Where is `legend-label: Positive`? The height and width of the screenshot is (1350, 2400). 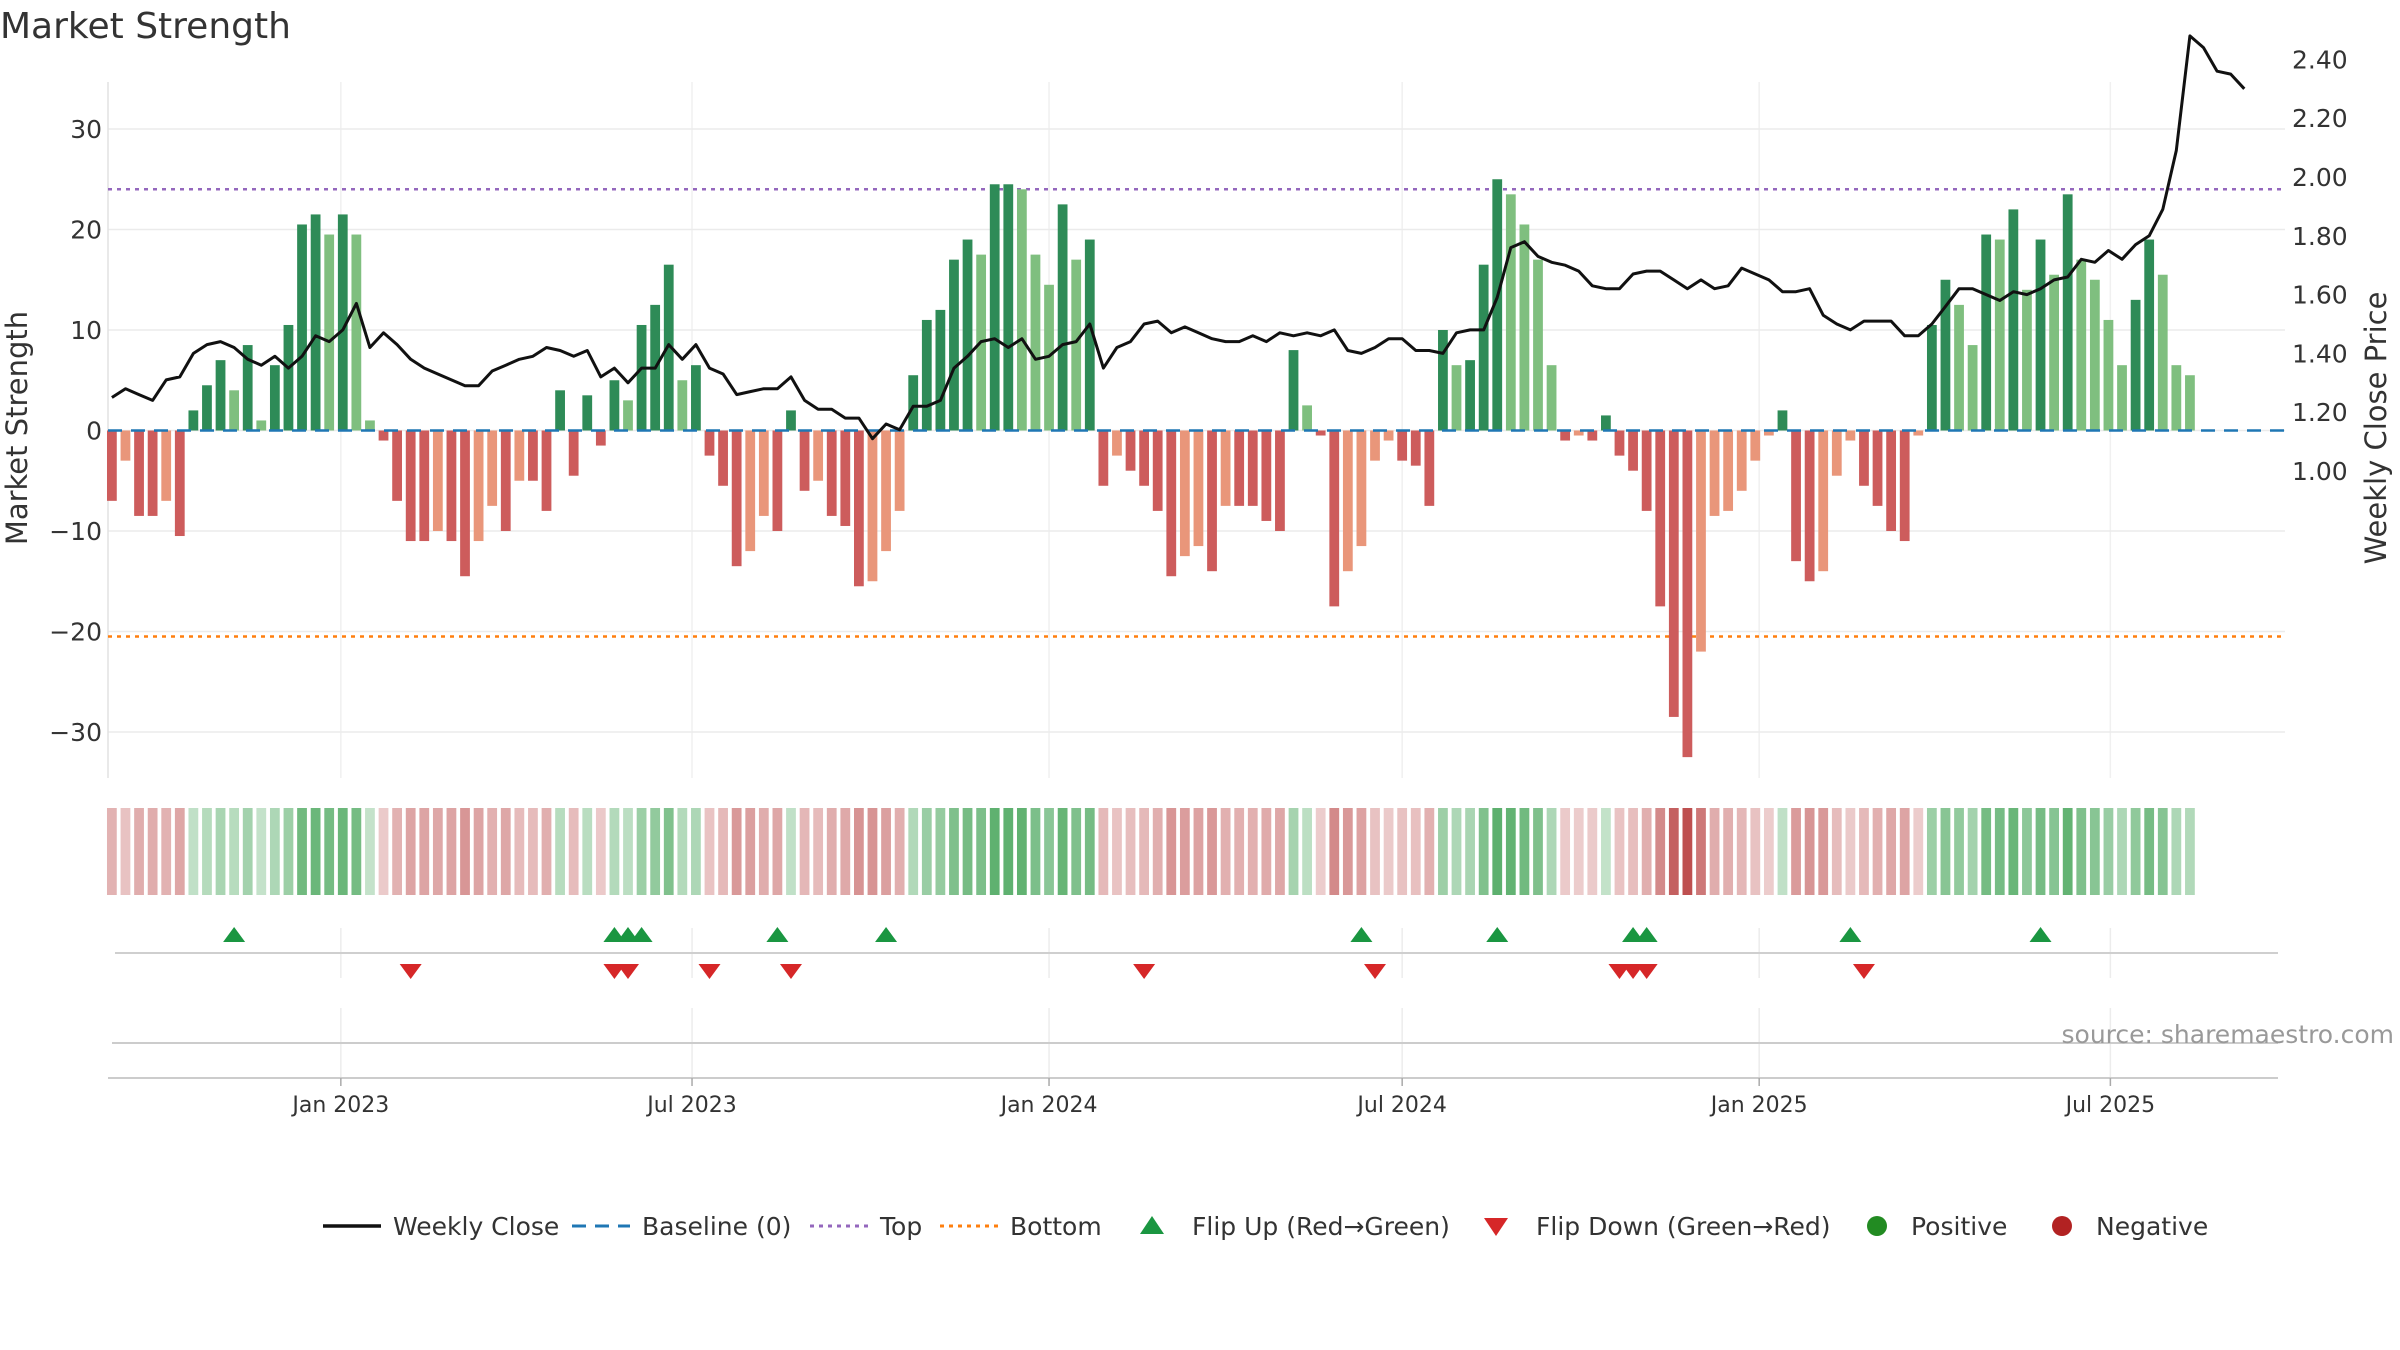
legend-label: Positive is located at coordinates (1959, 1226).